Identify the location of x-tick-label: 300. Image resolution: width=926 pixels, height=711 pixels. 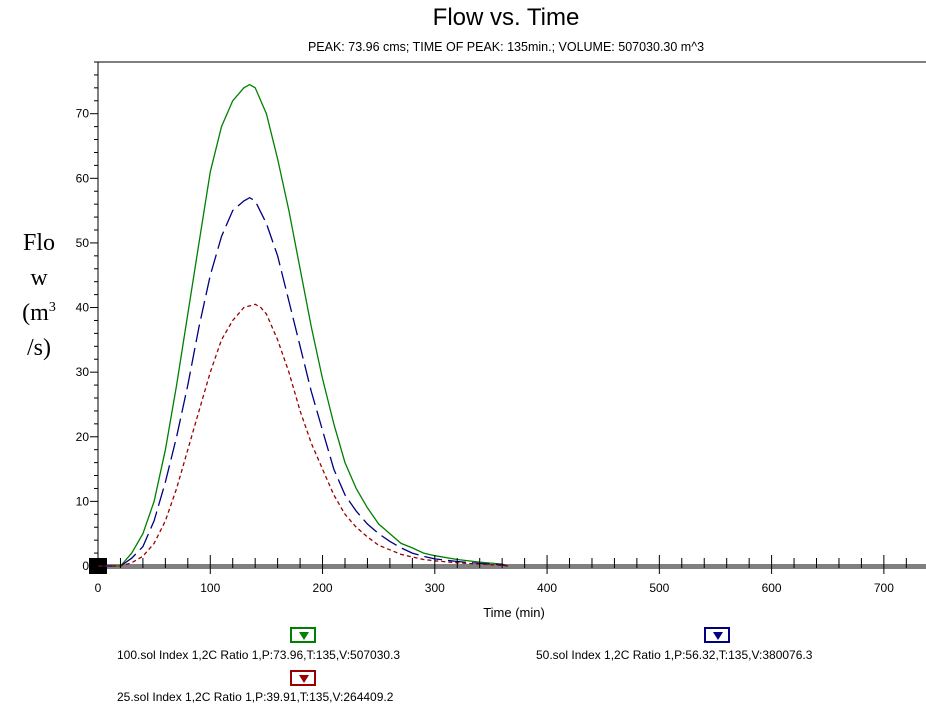
(435, 588).